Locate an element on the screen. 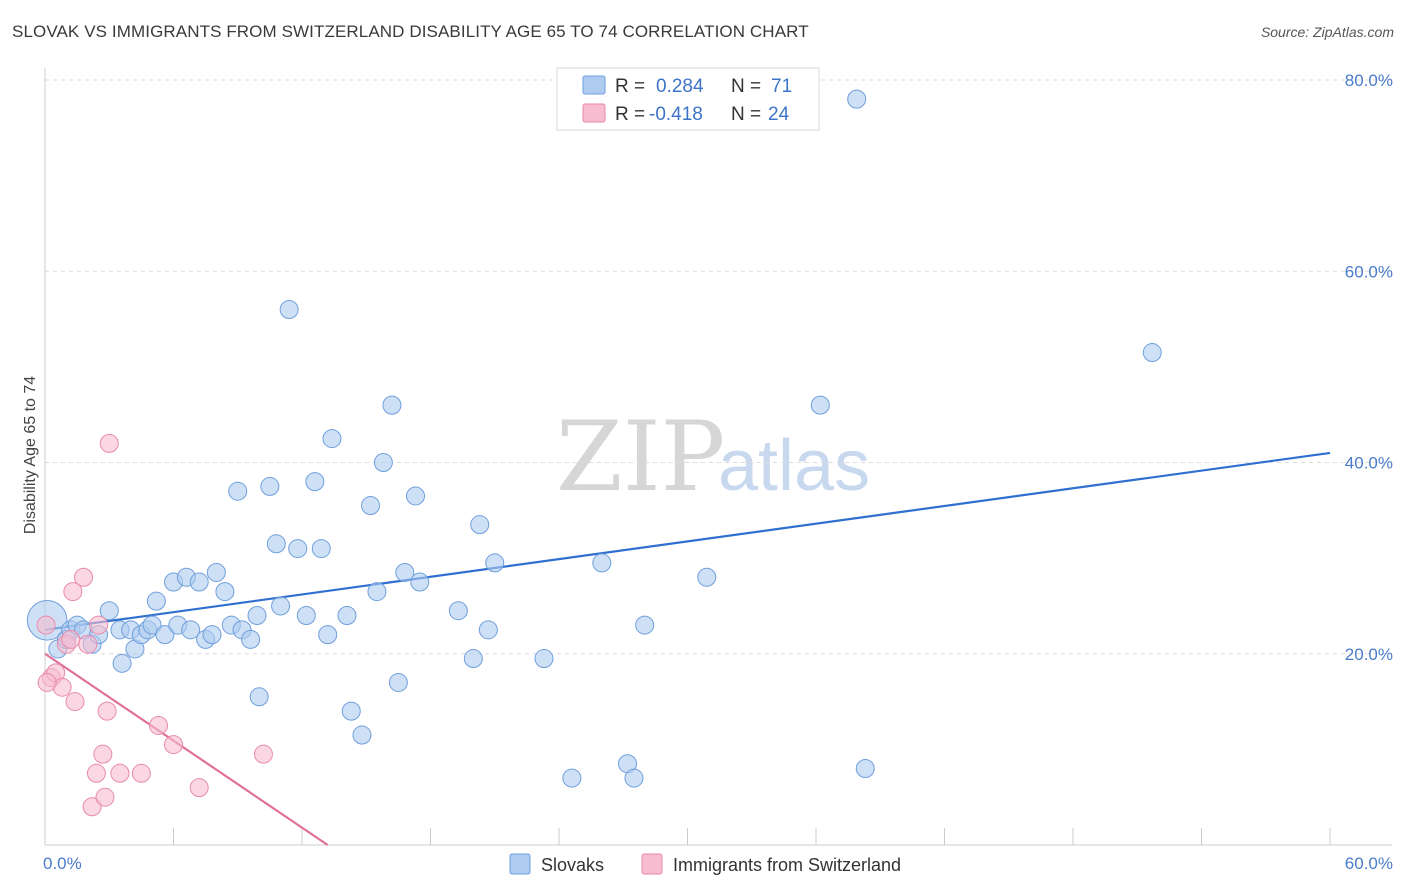  legend-swatch-immigrants is located at coordinates (594, 113).